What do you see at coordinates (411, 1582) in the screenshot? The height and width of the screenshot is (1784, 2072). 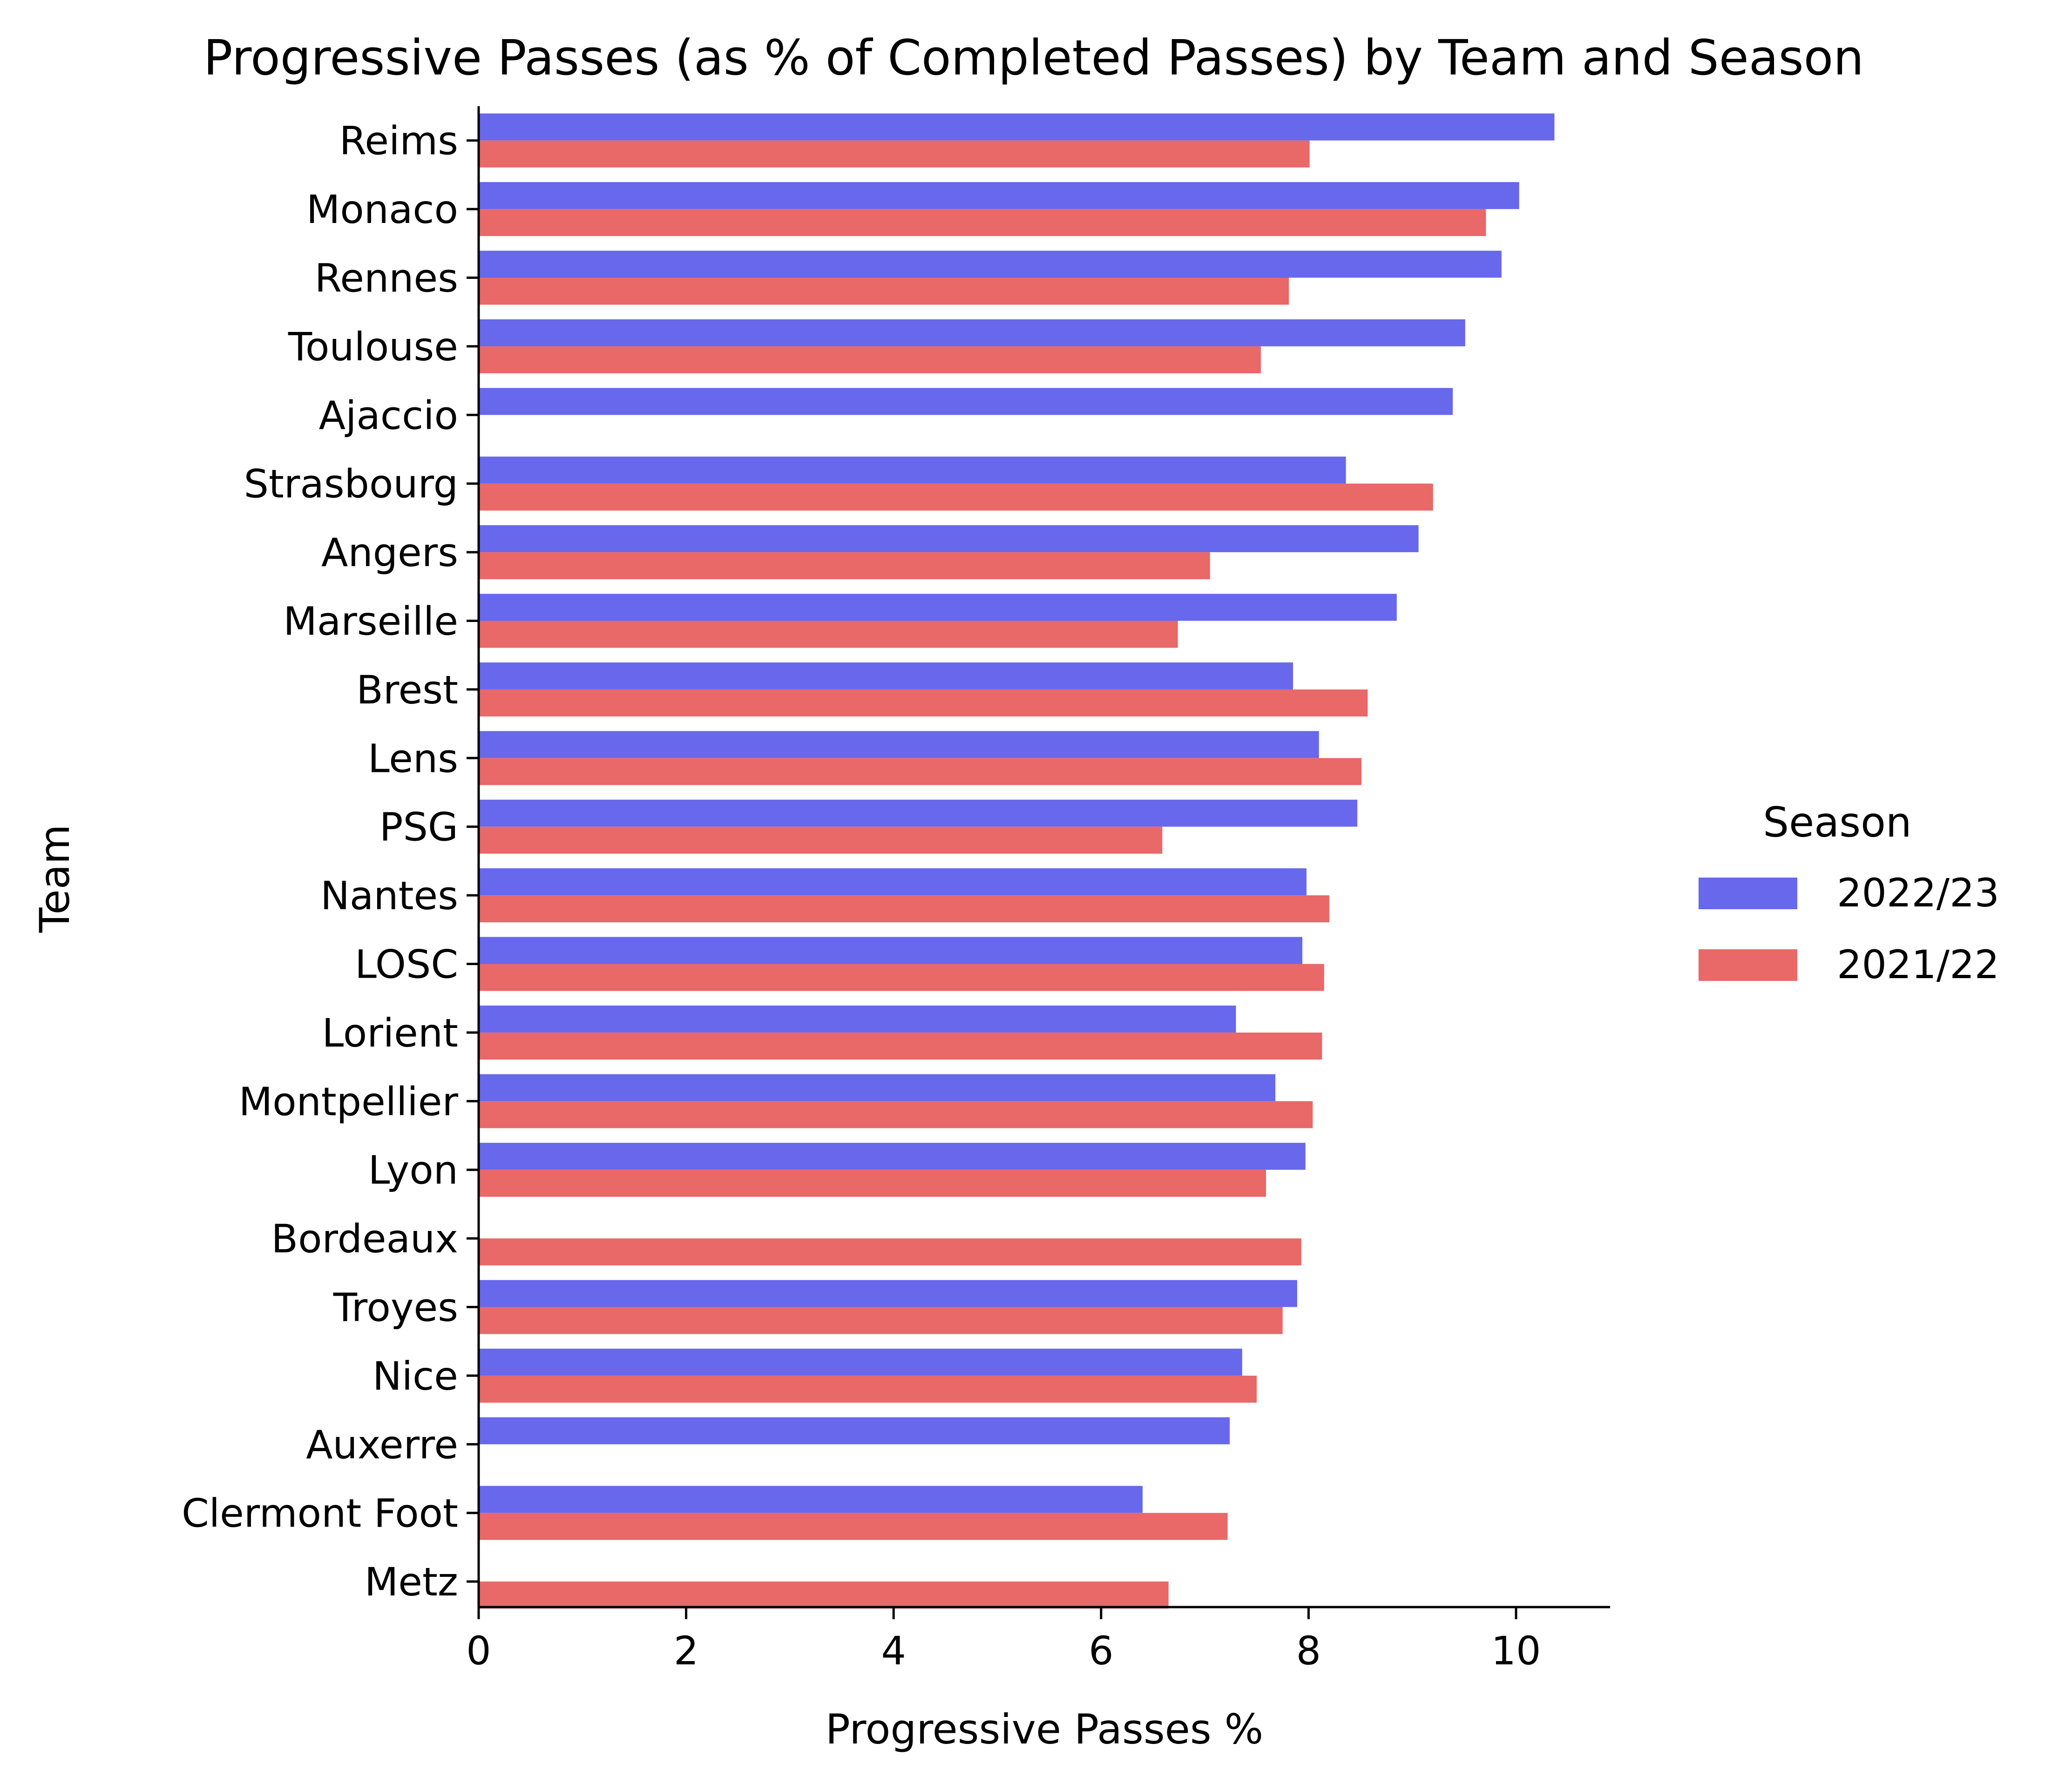 I see `y-tick-label-metz: Metz` at bounding box center [411, 1582].